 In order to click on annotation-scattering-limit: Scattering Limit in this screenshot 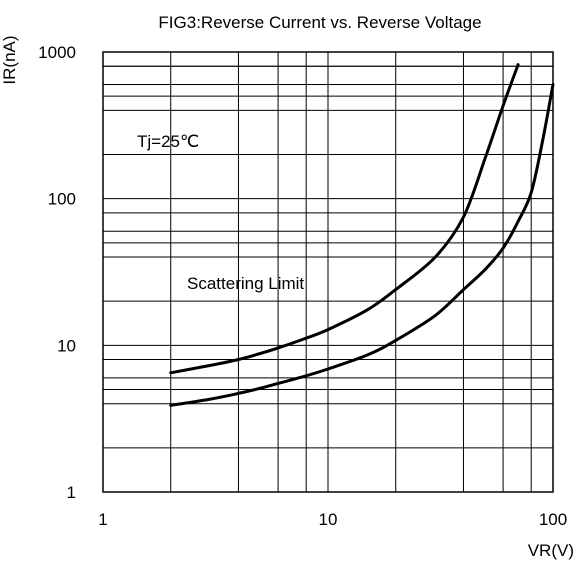, I will do `click(245, 283)`.